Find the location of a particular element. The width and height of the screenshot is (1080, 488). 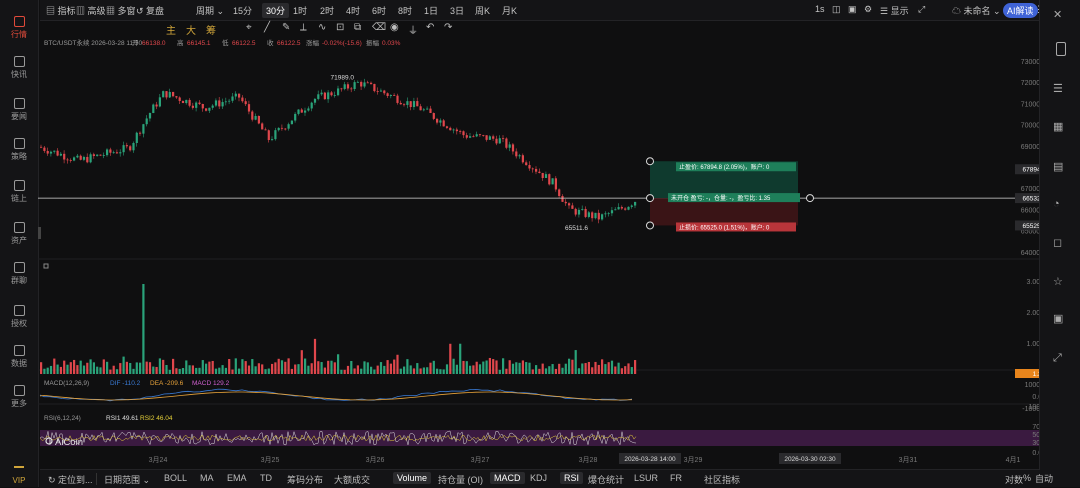

nav-item-6: 群聊 is located at coordinates (19, 274).